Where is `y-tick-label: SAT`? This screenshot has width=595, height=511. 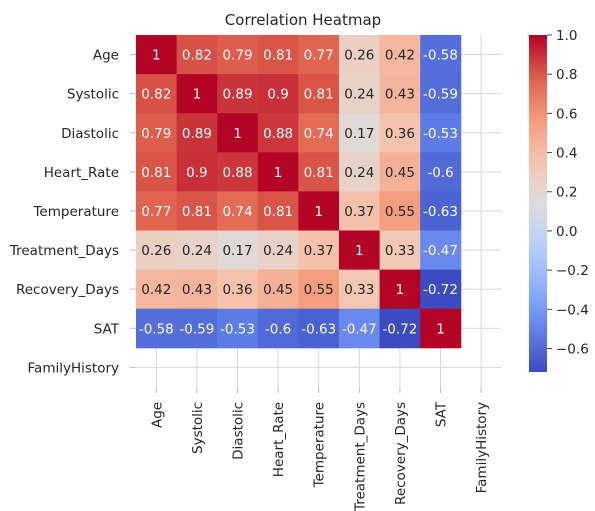
y-tick-label: SAT is located at coordinates (107, 329).